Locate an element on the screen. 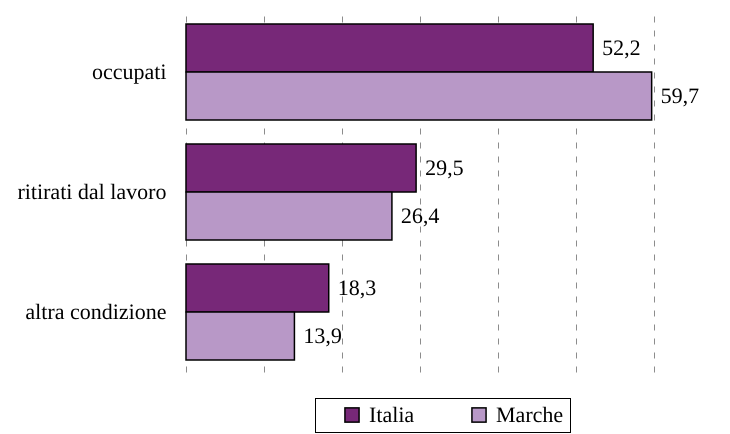 The height and width of the screenshot is (434, 730). y-tick-label: occupati is located at coordinates (129, 71).